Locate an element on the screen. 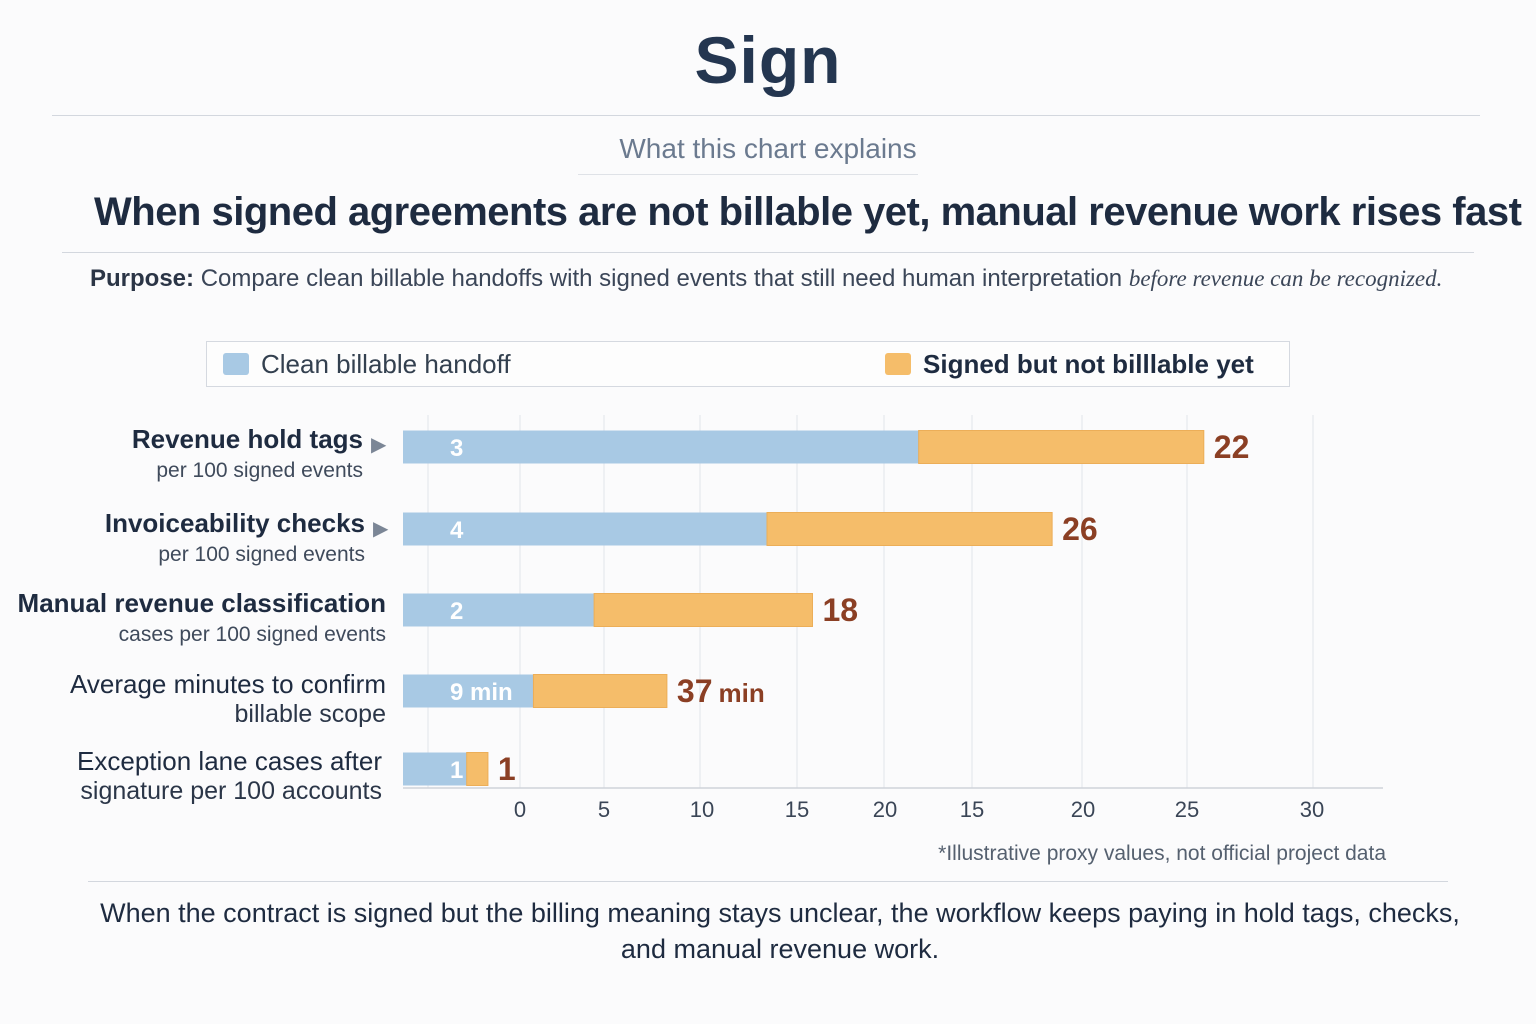  legend-item-signed: Signed but not billlable yet is located at coordinates (1069, 364).